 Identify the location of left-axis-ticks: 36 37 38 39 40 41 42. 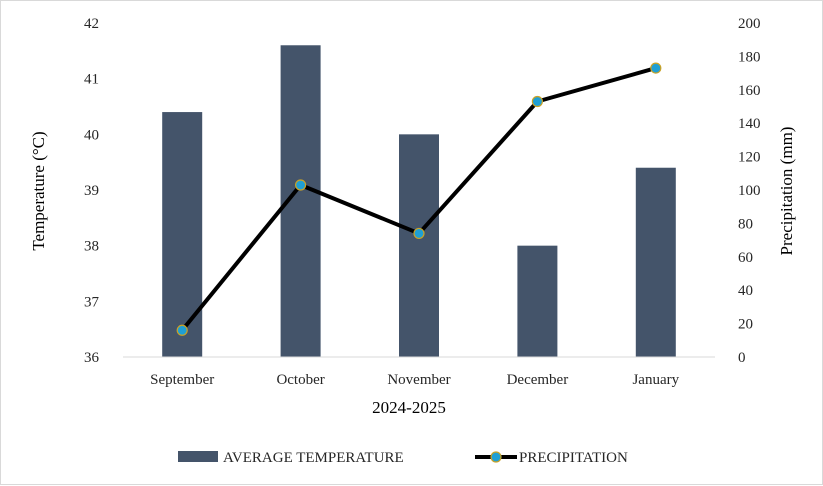
(92, 191).